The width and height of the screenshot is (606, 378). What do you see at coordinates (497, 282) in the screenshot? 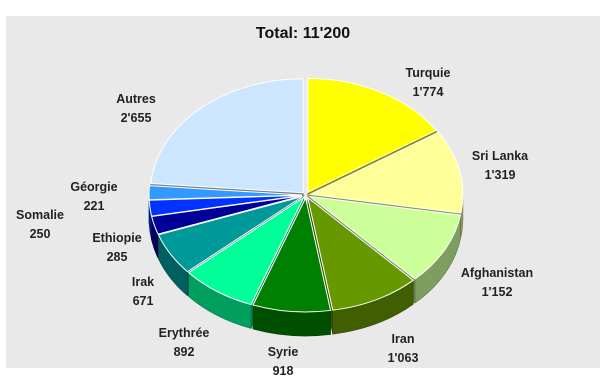
I see `data-label-afghanistan: Afghanistan 1'152` at bounding box center [497, 282].